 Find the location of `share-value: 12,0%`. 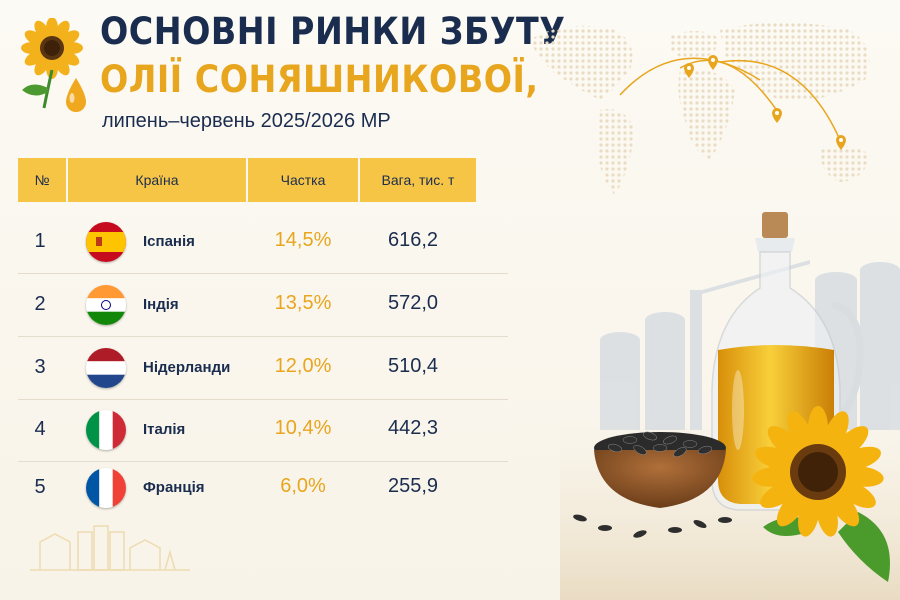

share-value: 12,0% is located at coordinates (303, 366).